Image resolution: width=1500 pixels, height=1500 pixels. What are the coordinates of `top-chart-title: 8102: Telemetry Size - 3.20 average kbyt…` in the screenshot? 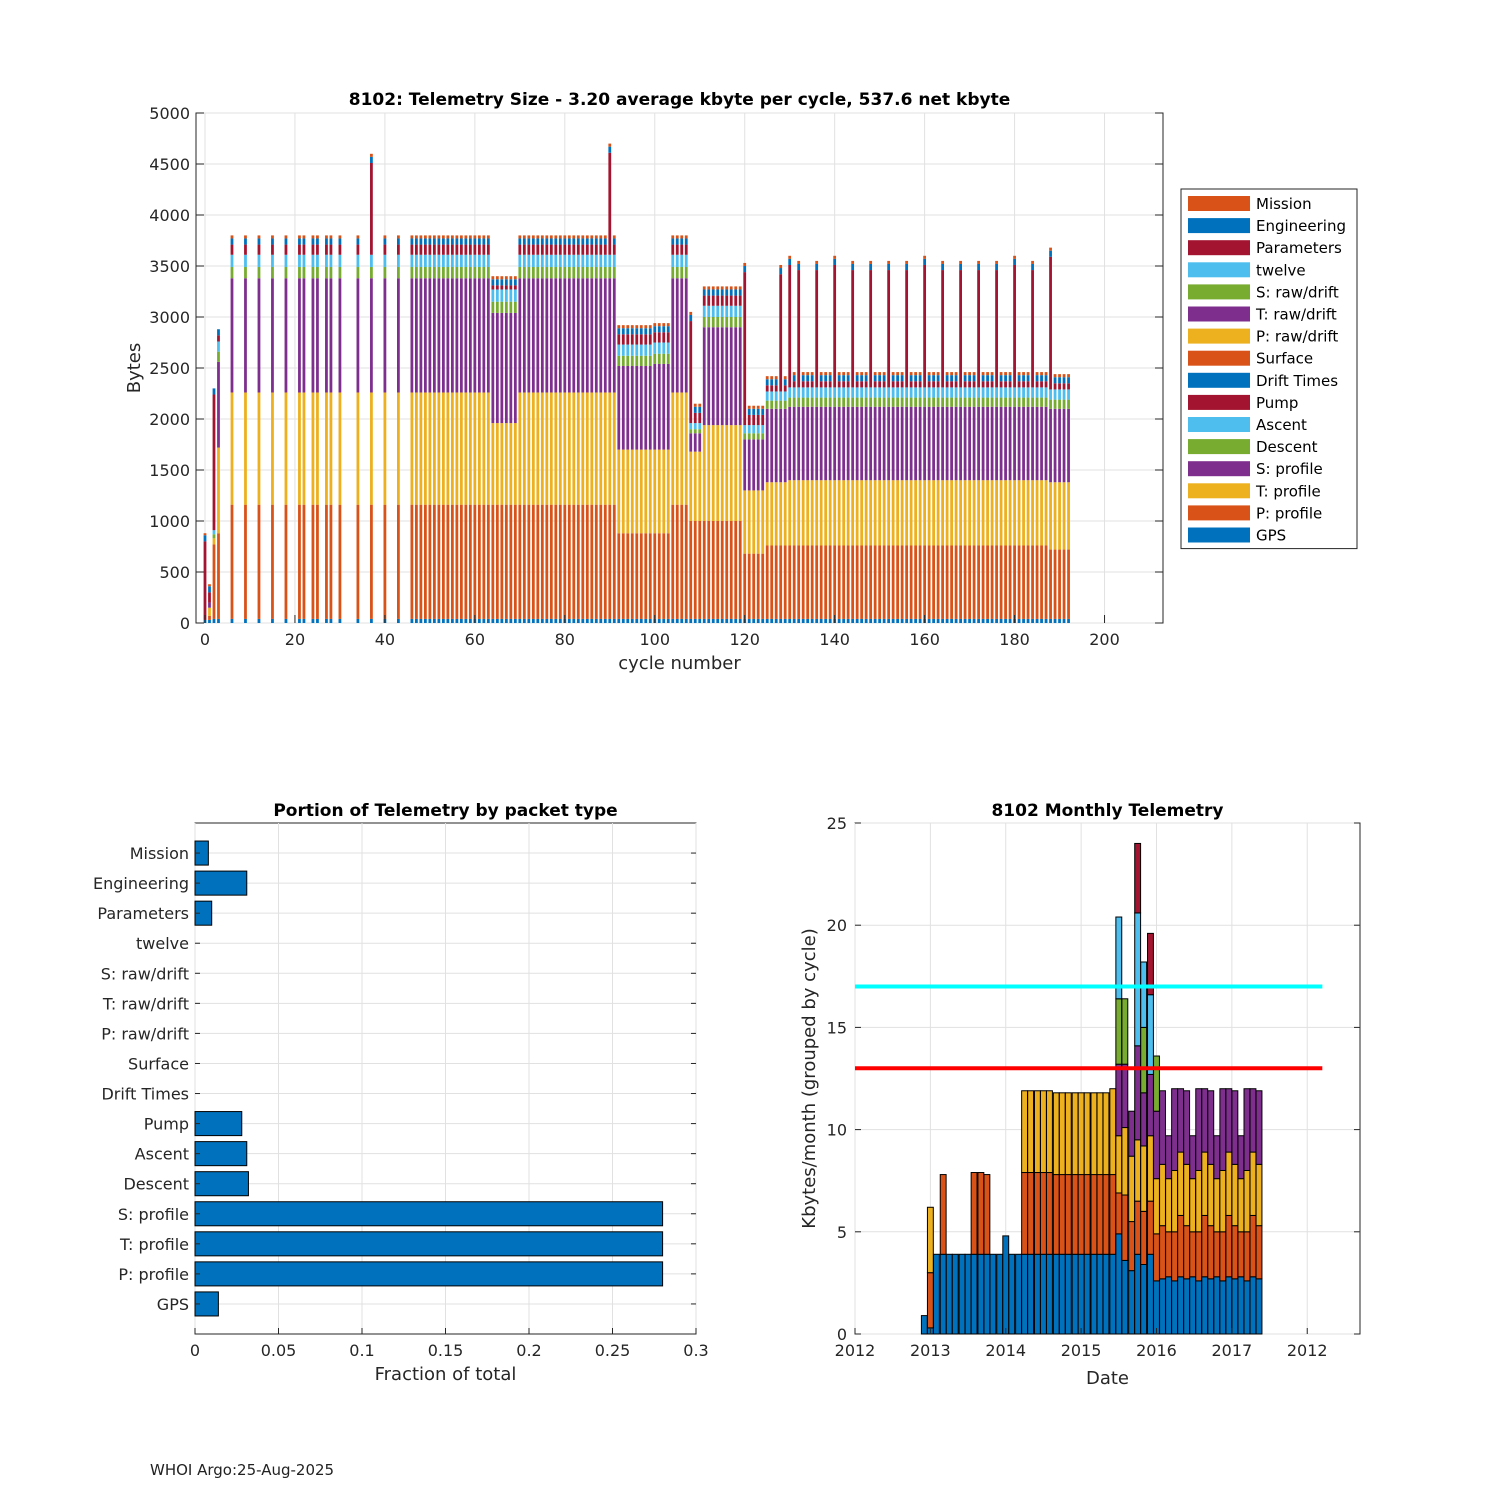 It's located at (680, 100).